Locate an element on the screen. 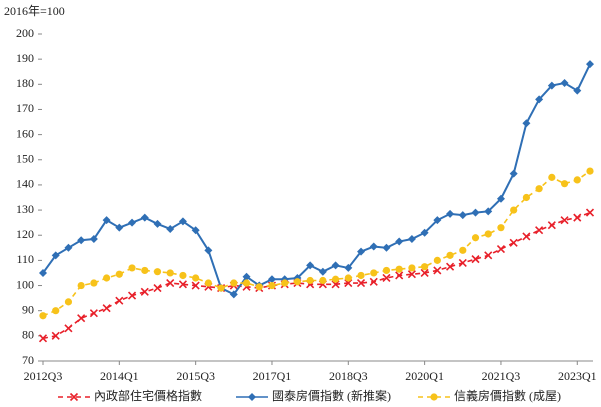 The height and width of the screenshot is (407, 601). x-tick-label: 2012Q3 is located at coordinates (43, 376).